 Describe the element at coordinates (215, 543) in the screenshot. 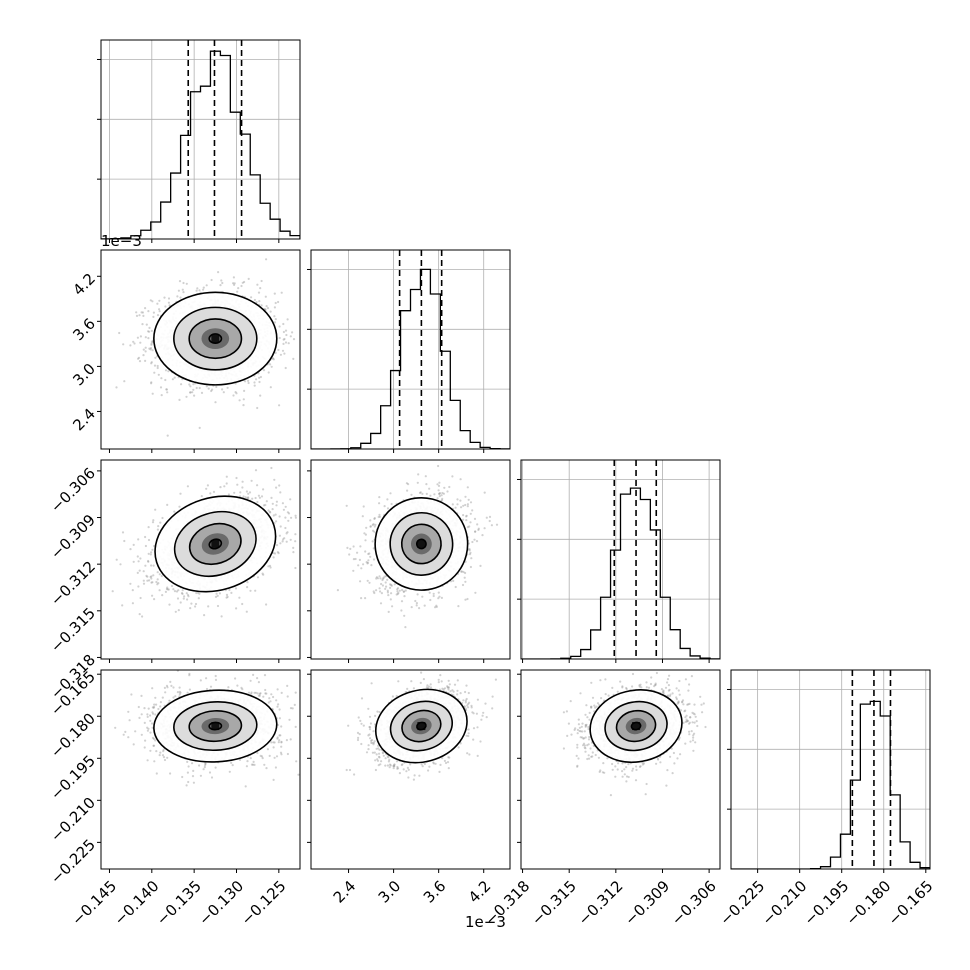

I see `density-peak` at that location.